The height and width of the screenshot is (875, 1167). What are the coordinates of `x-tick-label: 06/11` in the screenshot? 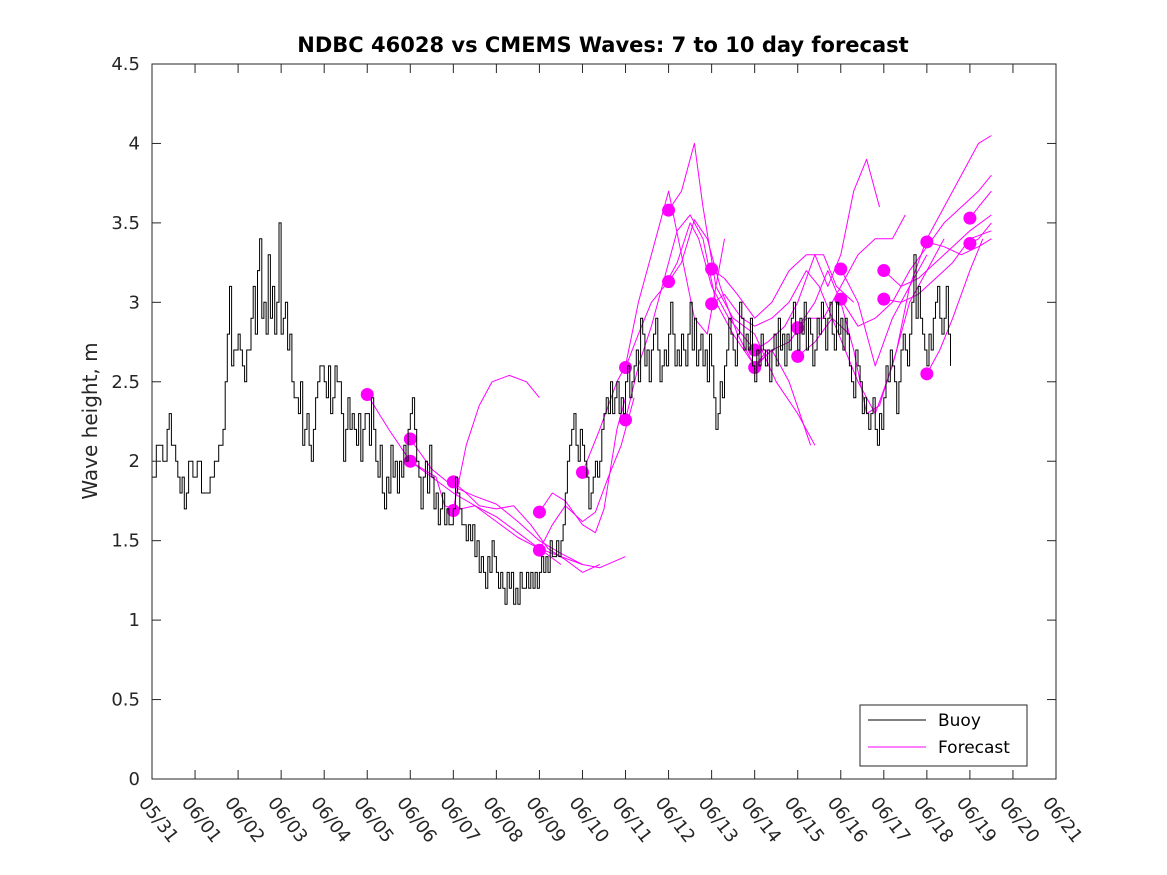 It's located at (632, 820).